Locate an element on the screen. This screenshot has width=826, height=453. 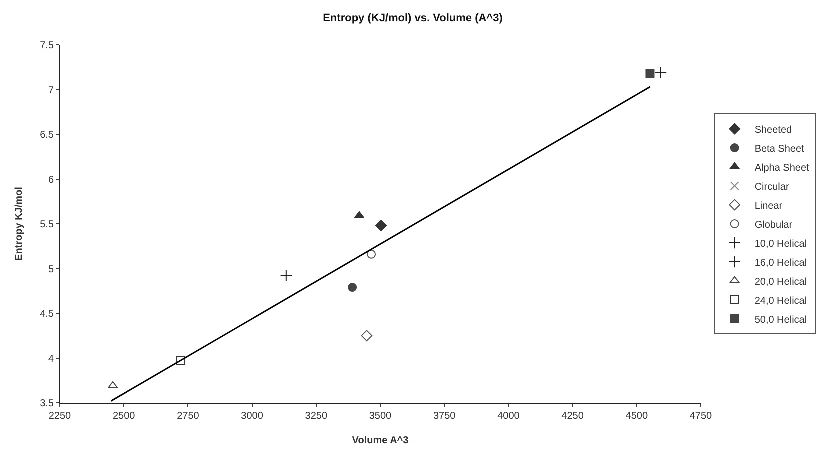
x-axis-title: Volume A^3 is located at coordinates (381, 441).